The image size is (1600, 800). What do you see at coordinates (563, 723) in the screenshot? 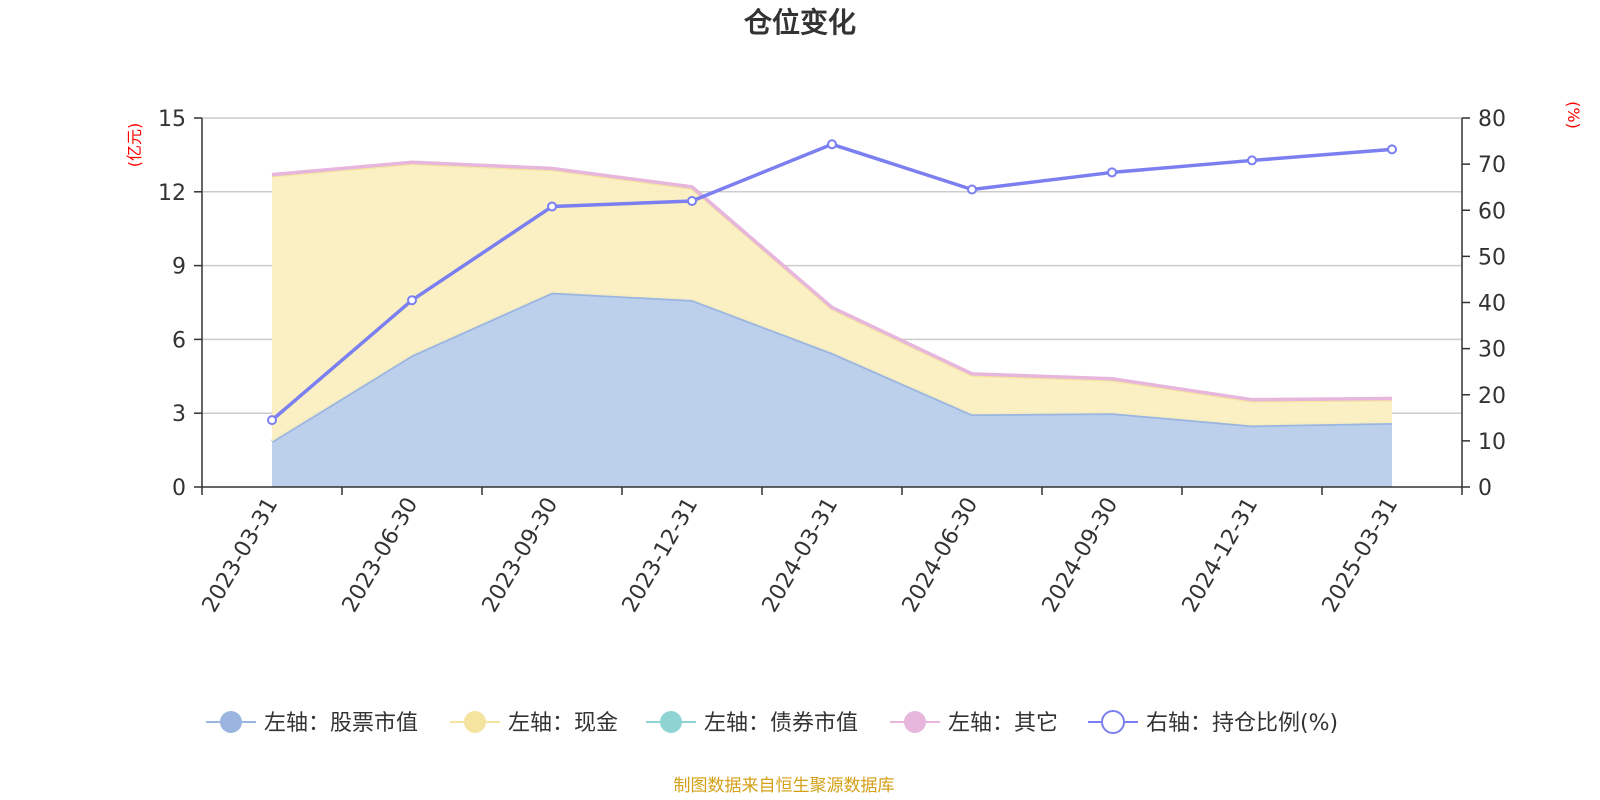
I see `legend-label: 左轴：现金` at bounding box center [563, 723].